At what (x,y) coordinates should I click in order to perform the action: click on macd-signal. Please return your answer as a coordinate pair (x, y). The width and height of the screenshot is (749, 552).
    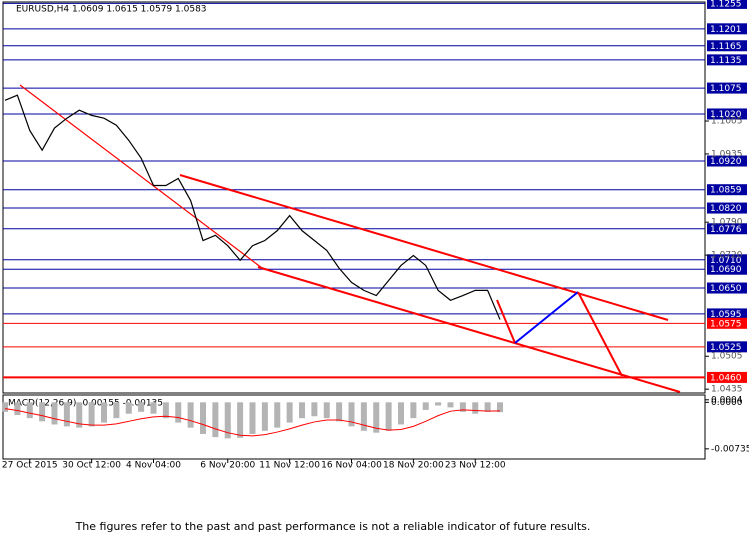
    Looking at the image, I should click on (252, 422).